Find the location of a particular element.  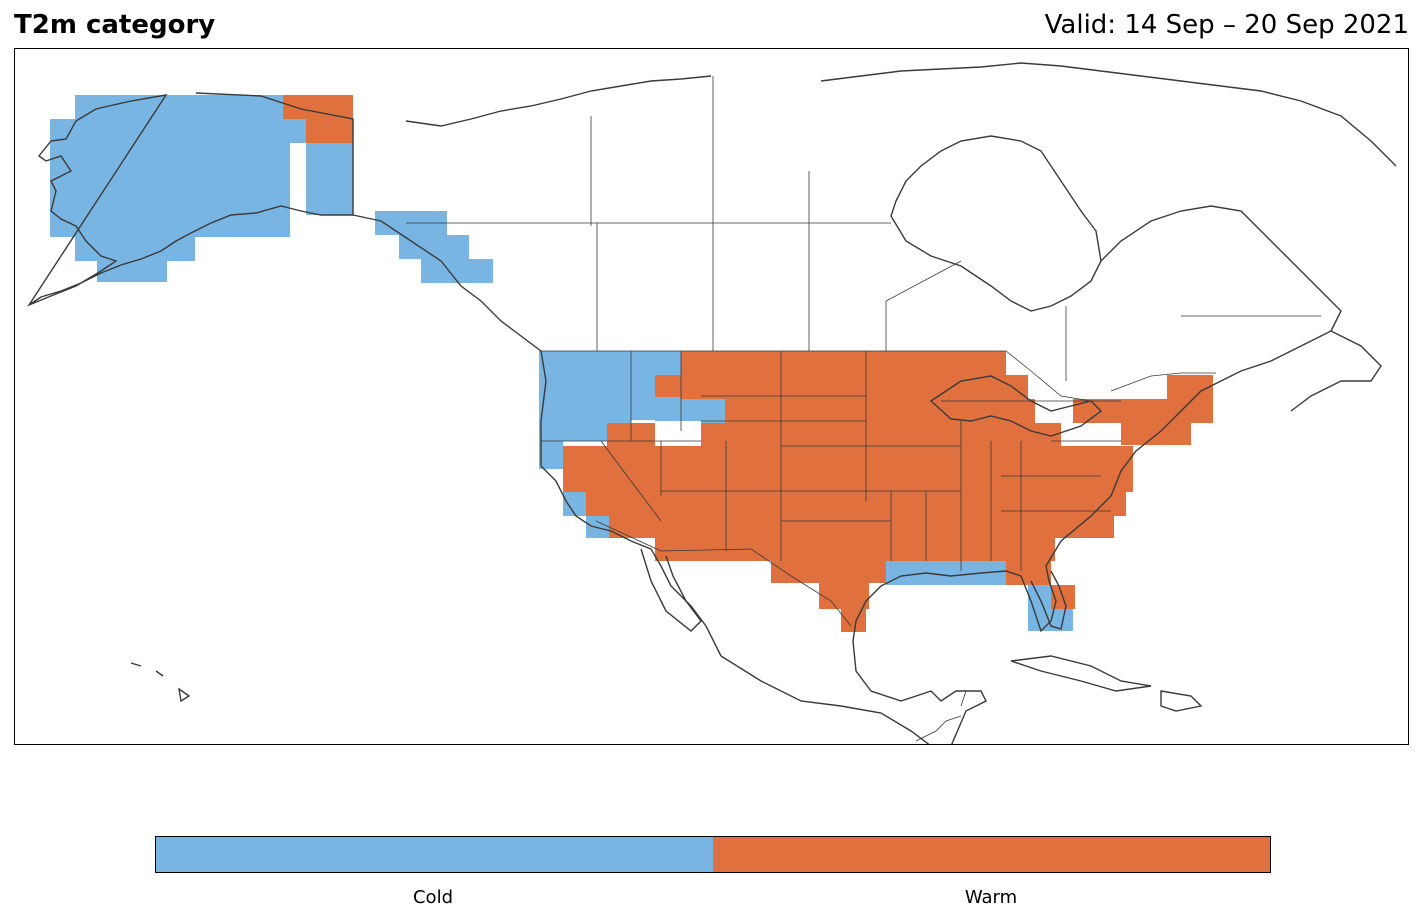

legend-label-warm: Warm is located at coordinates (991, 897).